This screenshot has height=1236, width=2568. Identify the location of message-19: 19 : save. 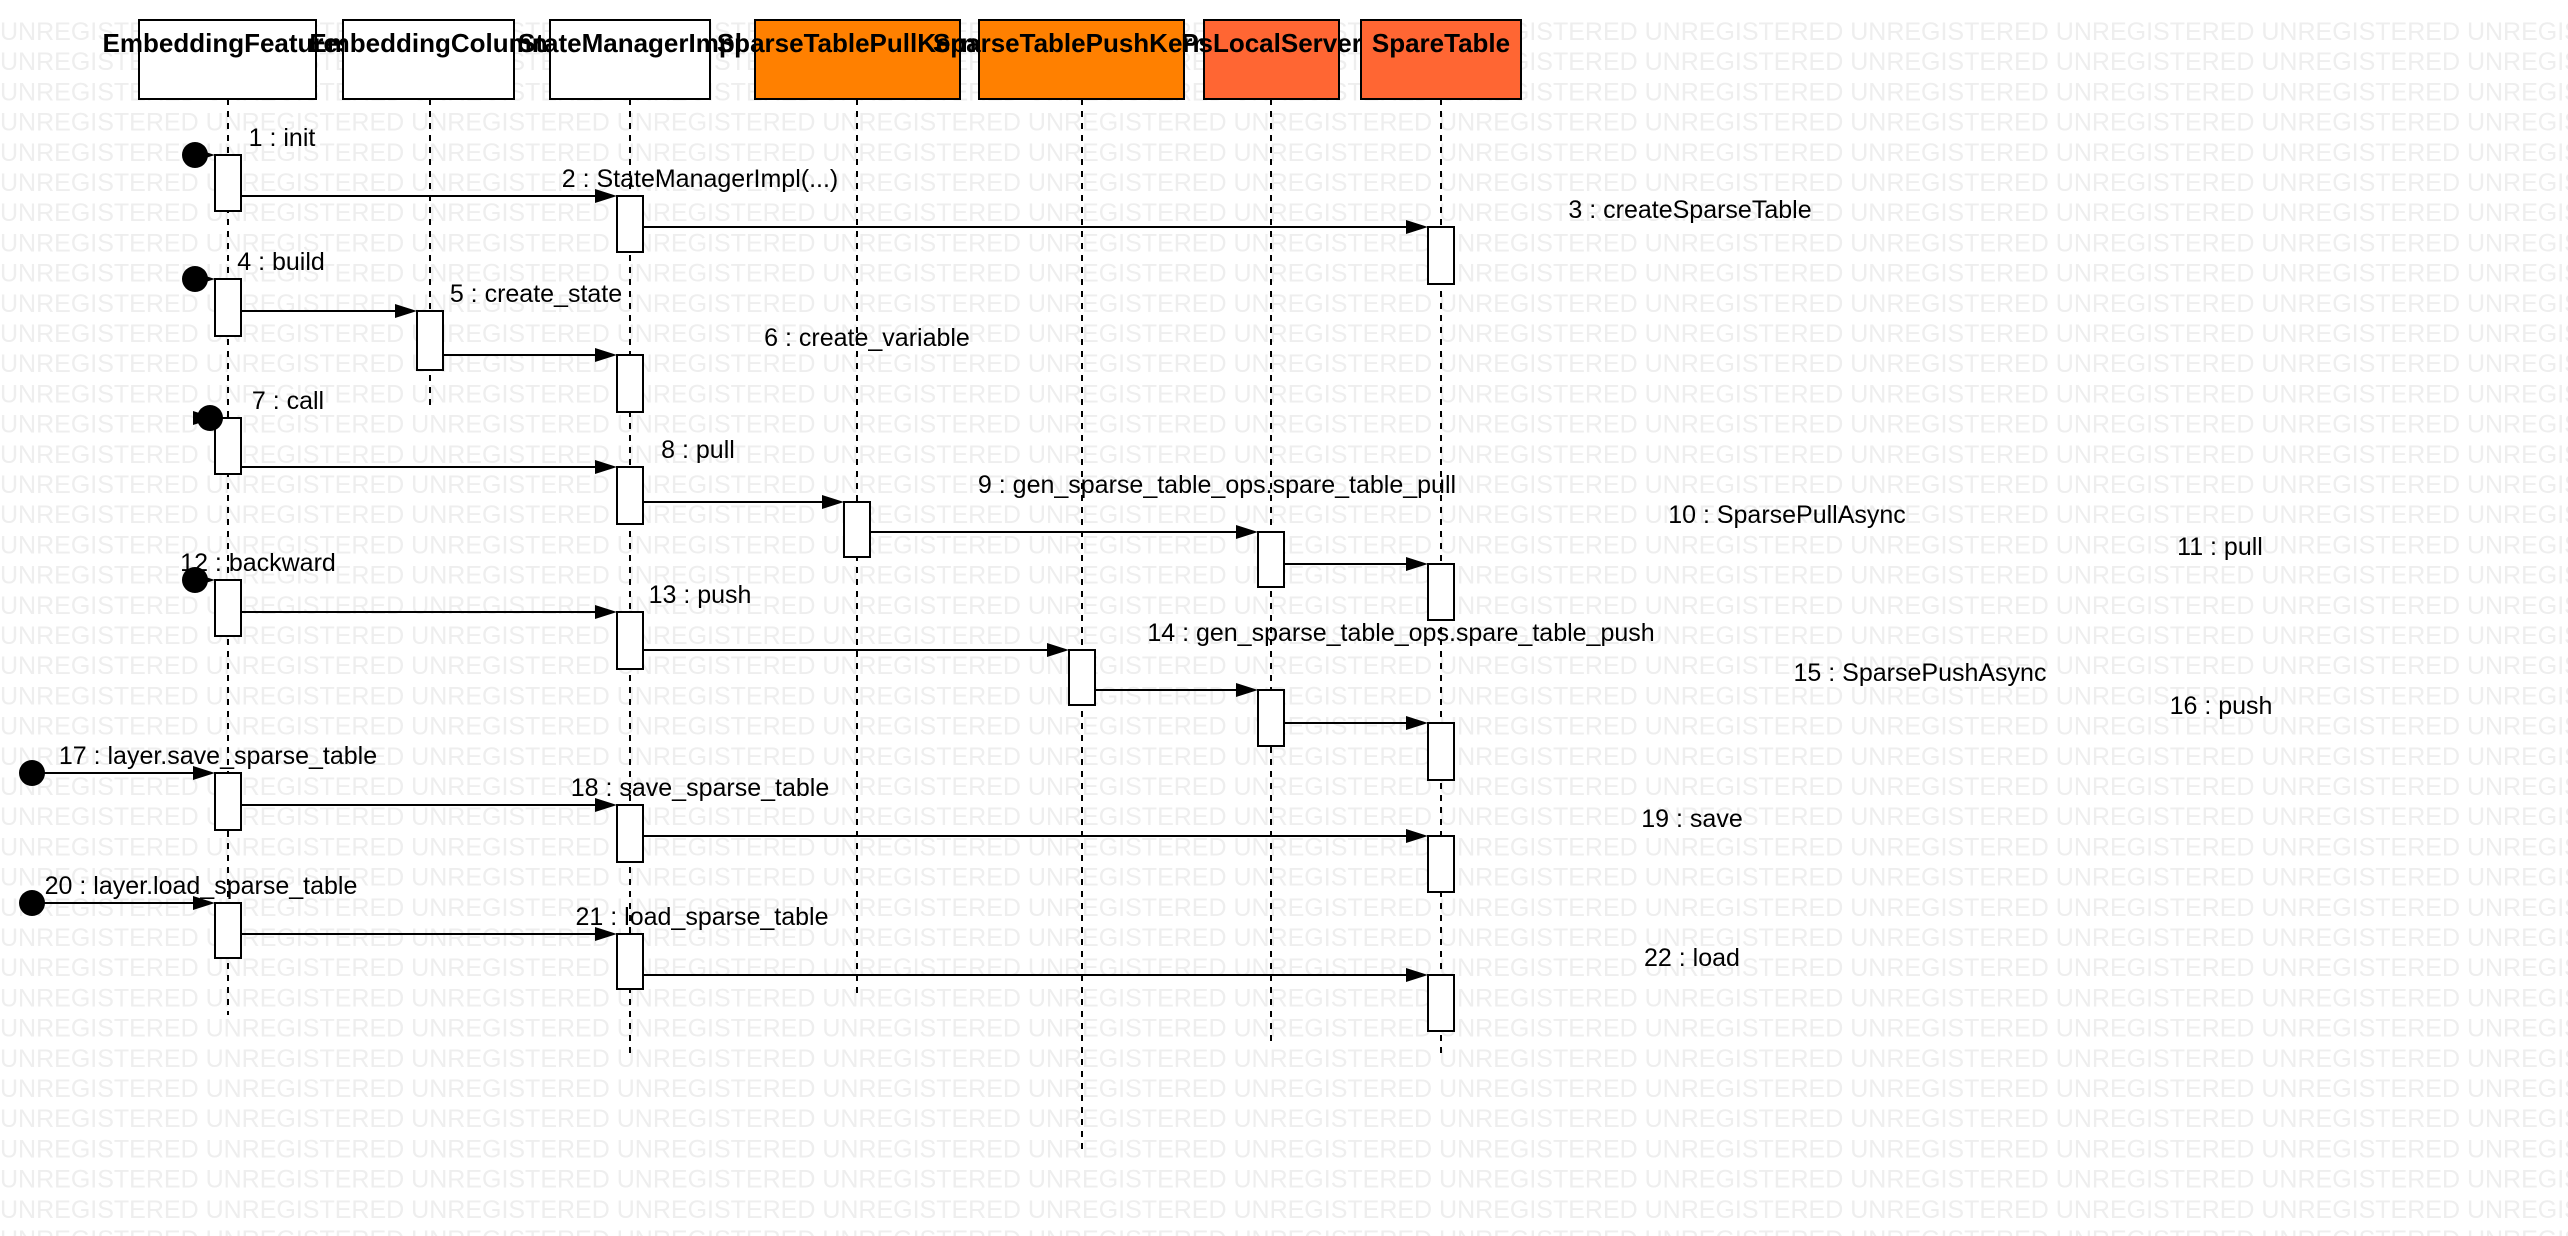
(1193, 824).